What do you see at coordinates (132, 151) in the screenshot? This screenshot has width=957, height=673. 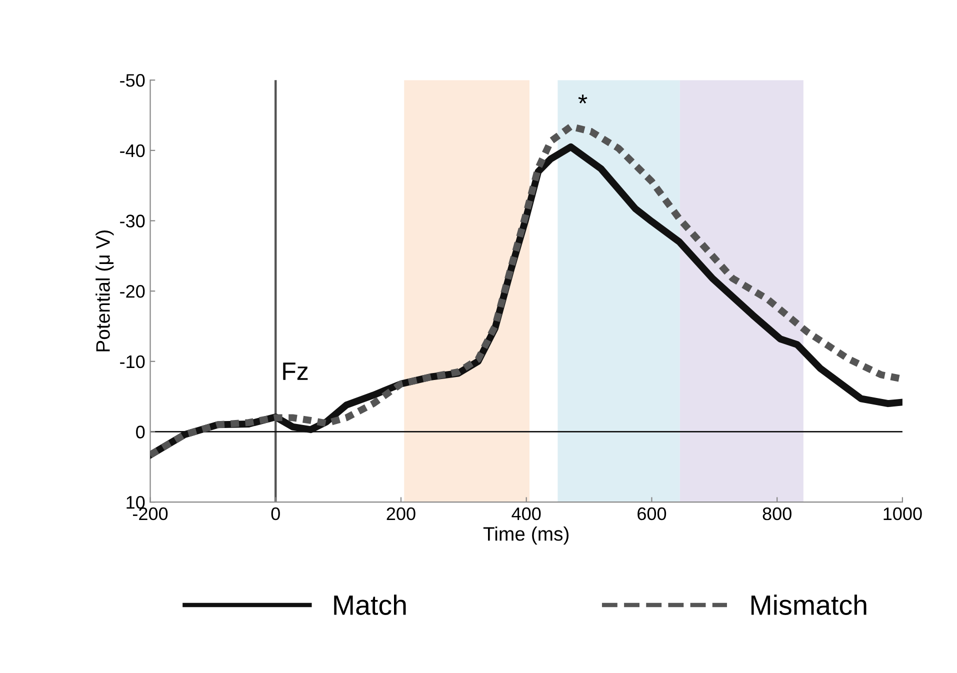 I see `y-tick-label: -40` at bounding box center [132, 151].